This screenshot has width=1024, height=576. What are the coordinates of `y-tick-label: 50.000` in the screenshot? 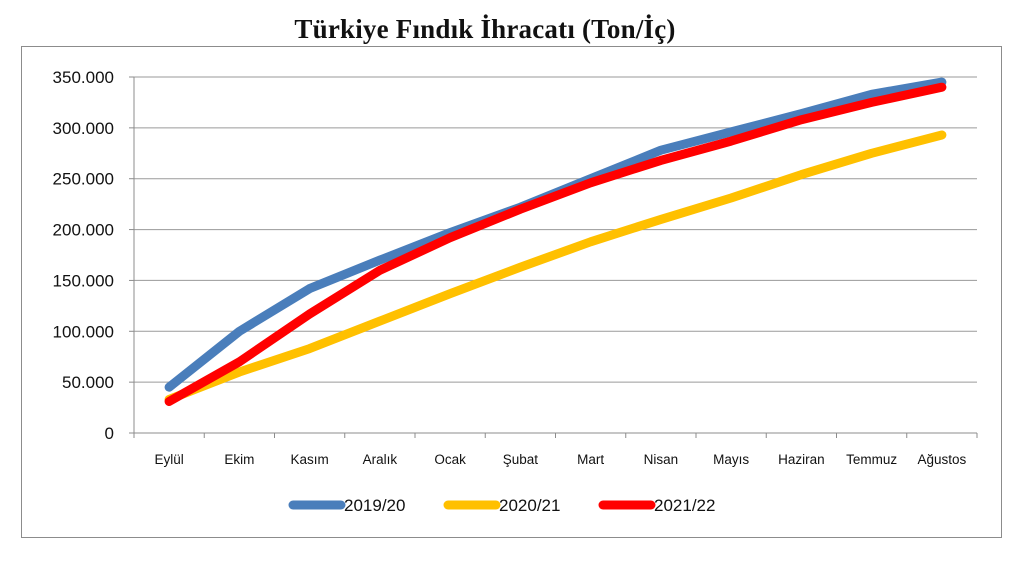 It's located at (88, 382).